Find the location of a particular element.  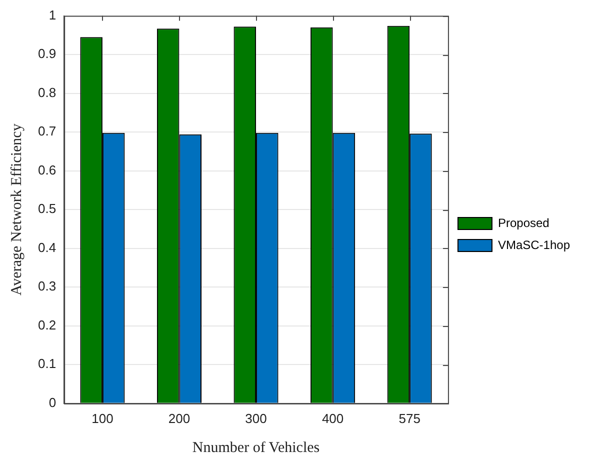

y-tick-label: 0.4 is located at coordinates (47, 247).